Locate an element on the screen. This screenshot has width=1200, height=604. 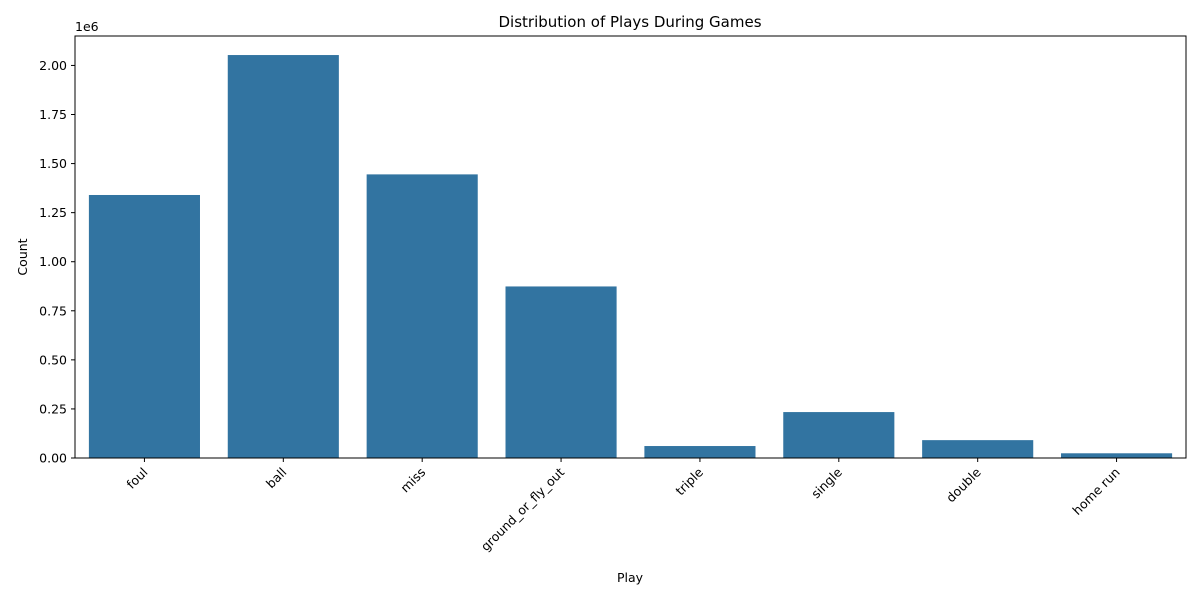
x-tick-label: home run is located at coordinates (1095, 491).